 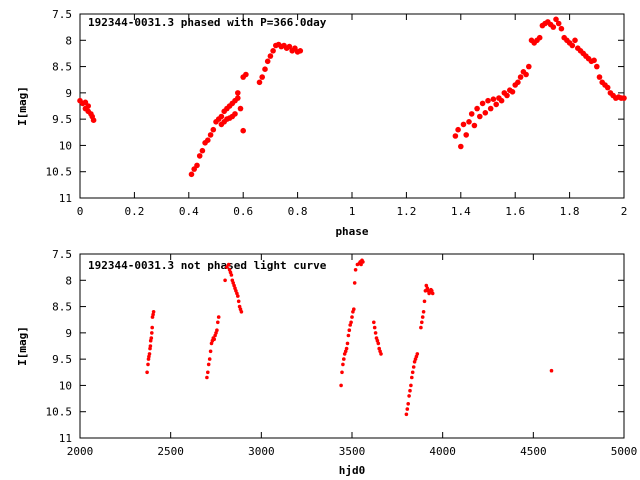 What do you see at coordinates (65, 438) in the screenshot?
I see `y-tick-label: 11` at bounding box center [65, 438].